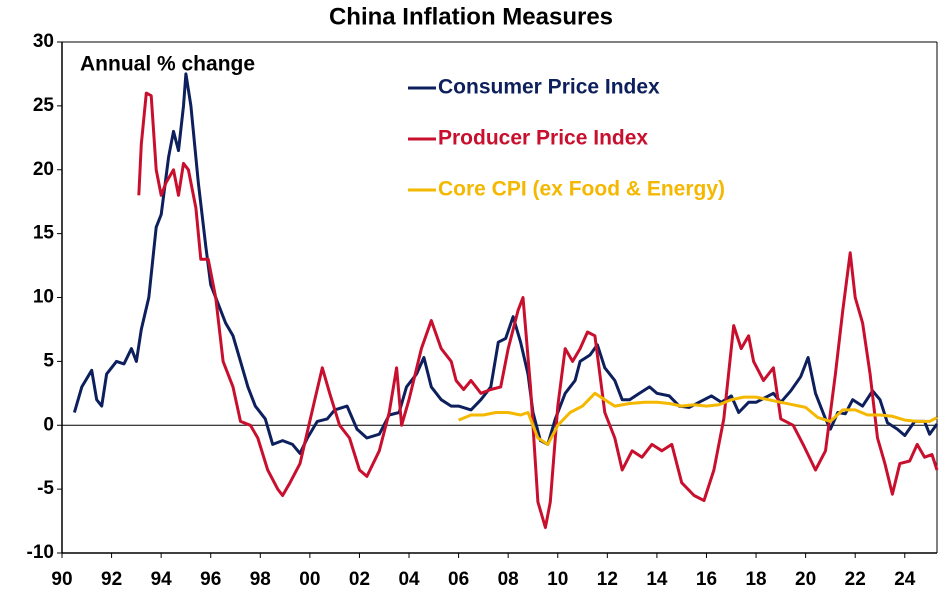  I want to click on x-tick-label: 16, so click(706, 579).